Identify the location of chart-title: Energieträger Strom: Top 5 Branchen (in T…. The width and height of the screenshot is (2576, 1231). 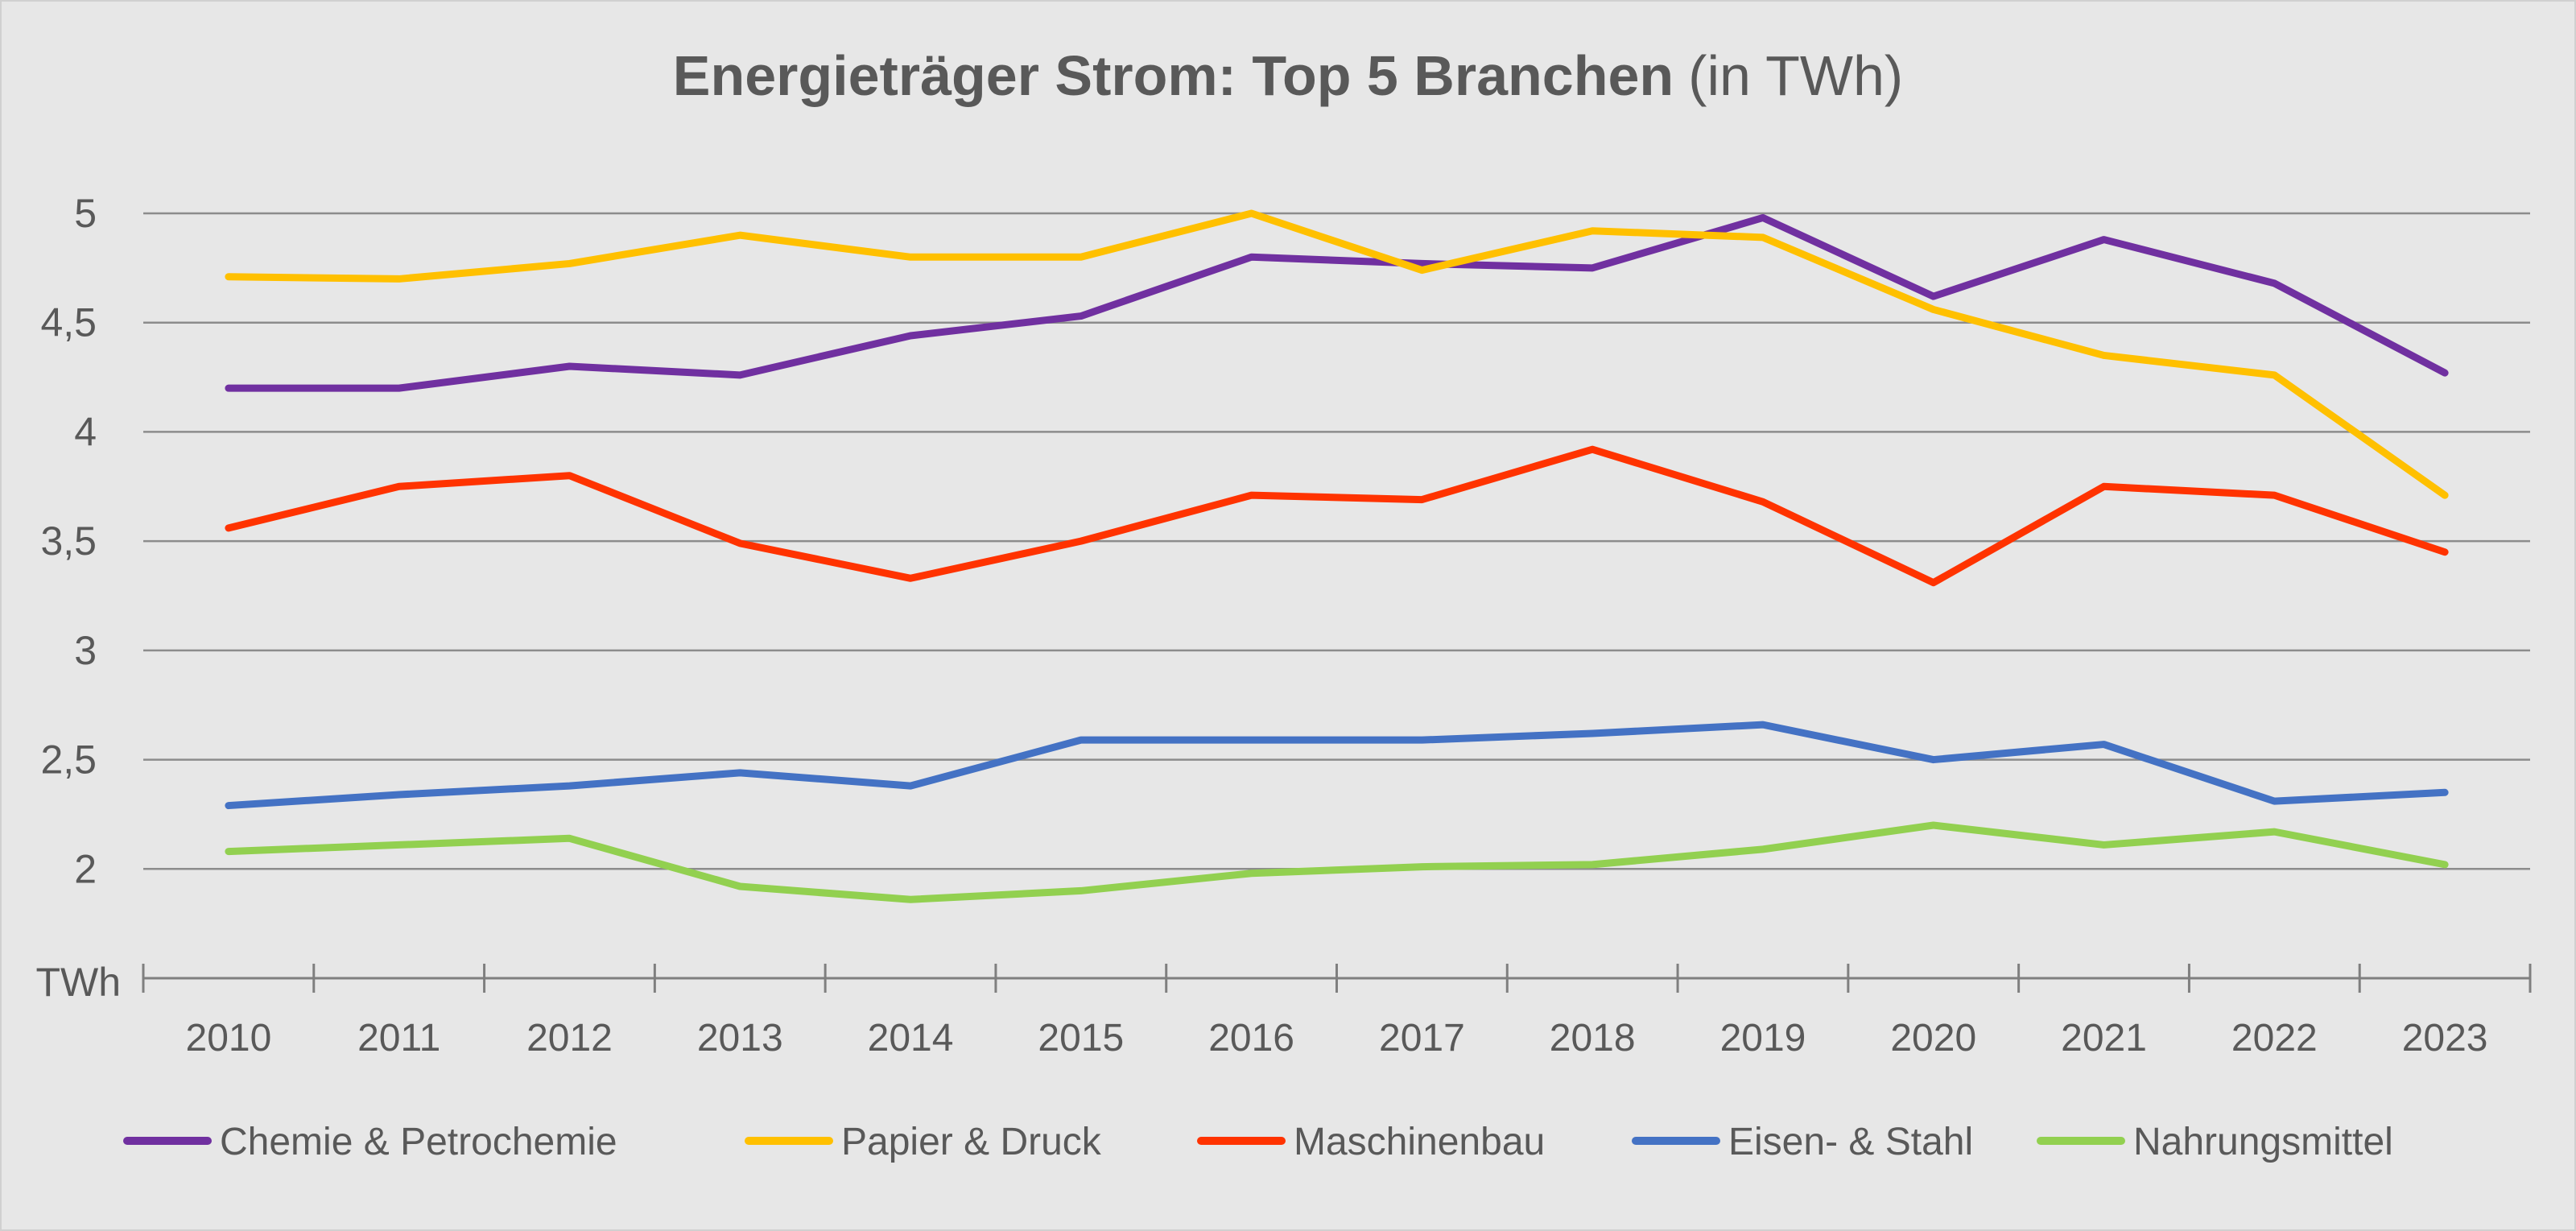
(1288, 75).